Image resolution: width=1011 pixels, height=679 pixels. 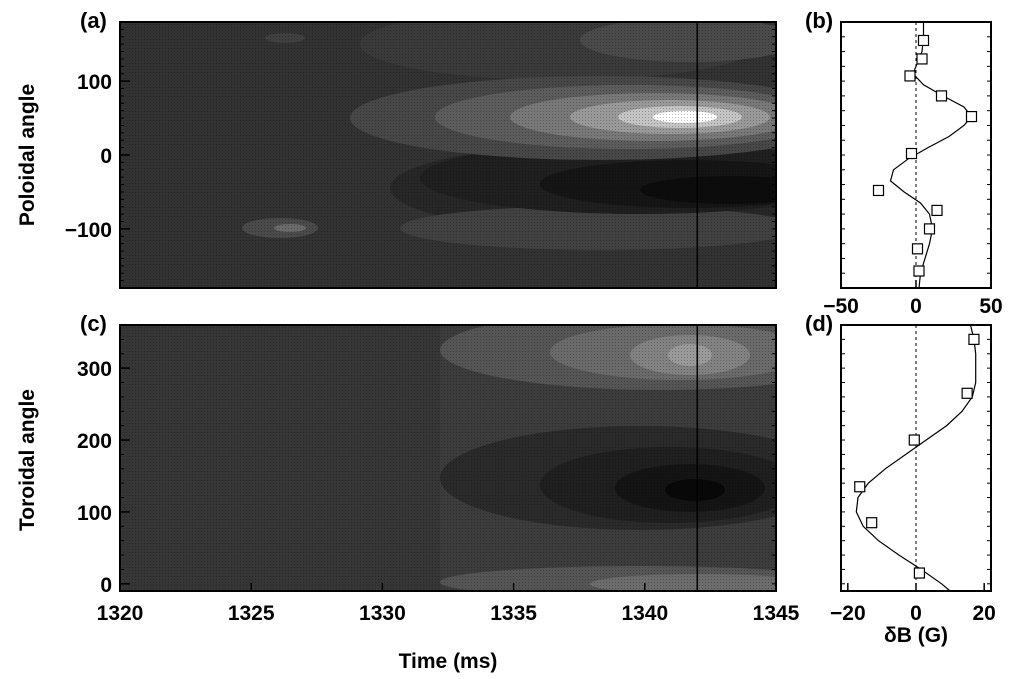 I want to click on y-tick-label: 300, so click(x=94, y=369).